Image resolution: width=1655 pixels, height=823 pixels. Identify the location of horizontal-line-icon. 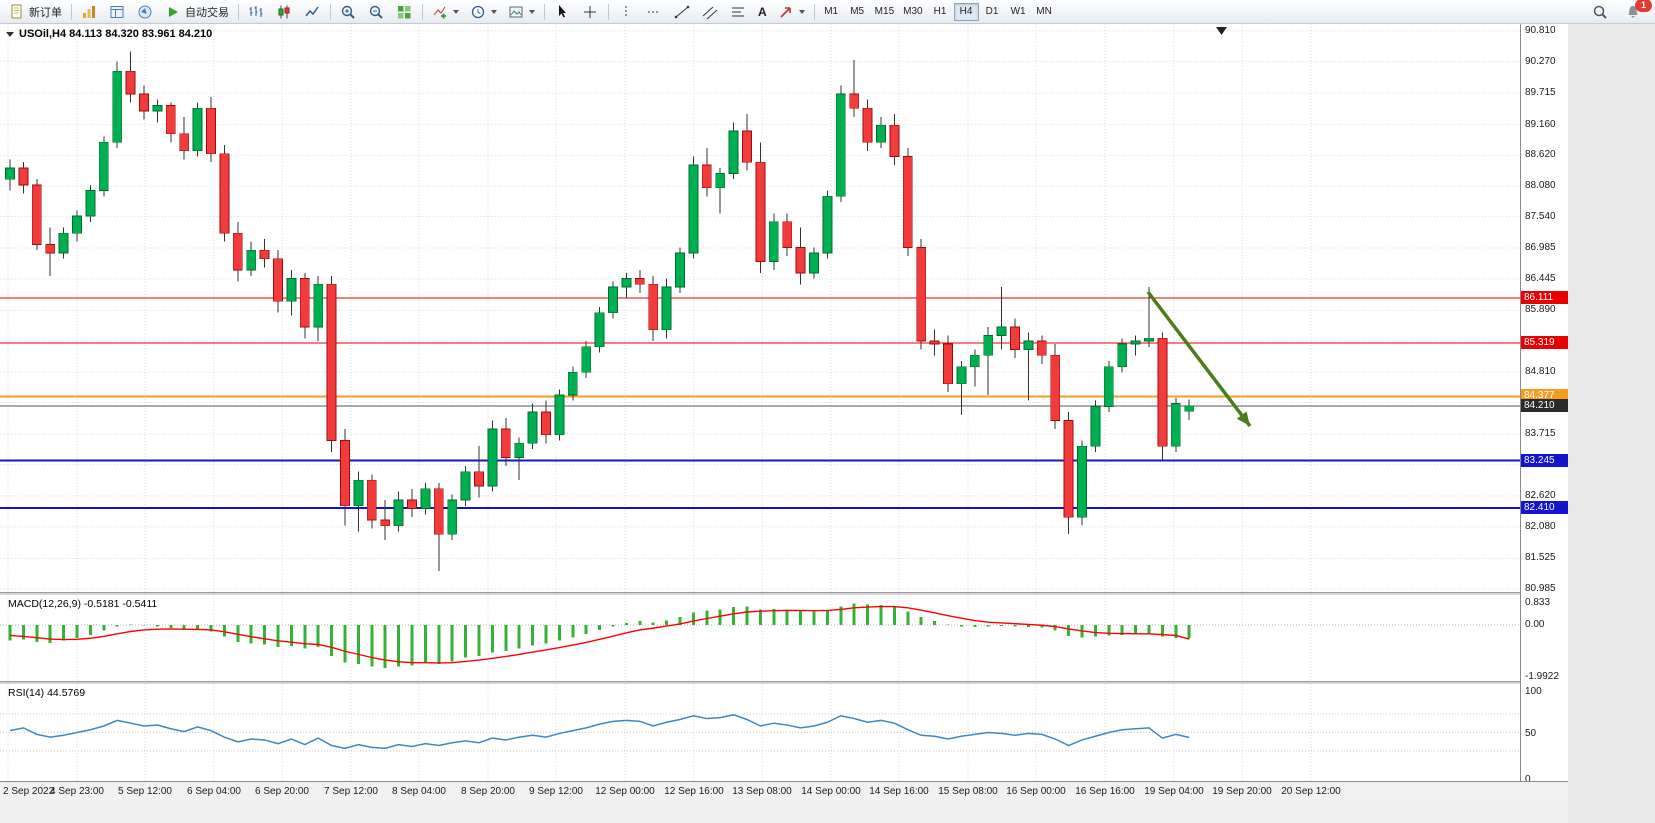
(654, 12).